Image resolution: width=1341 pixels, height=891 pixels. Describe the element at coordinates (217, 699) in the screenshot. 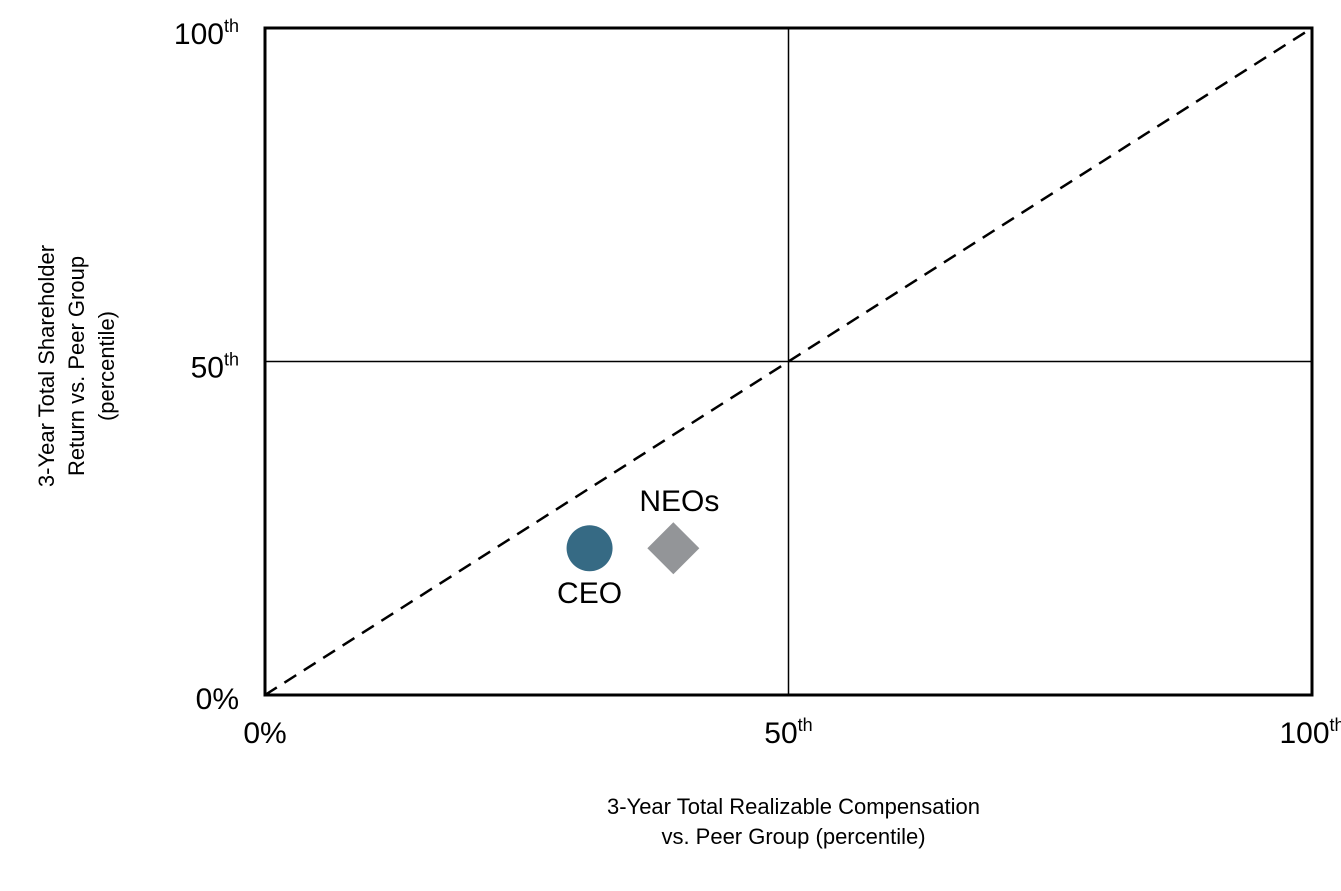

I see `y-tick-label: 0%` at that location.